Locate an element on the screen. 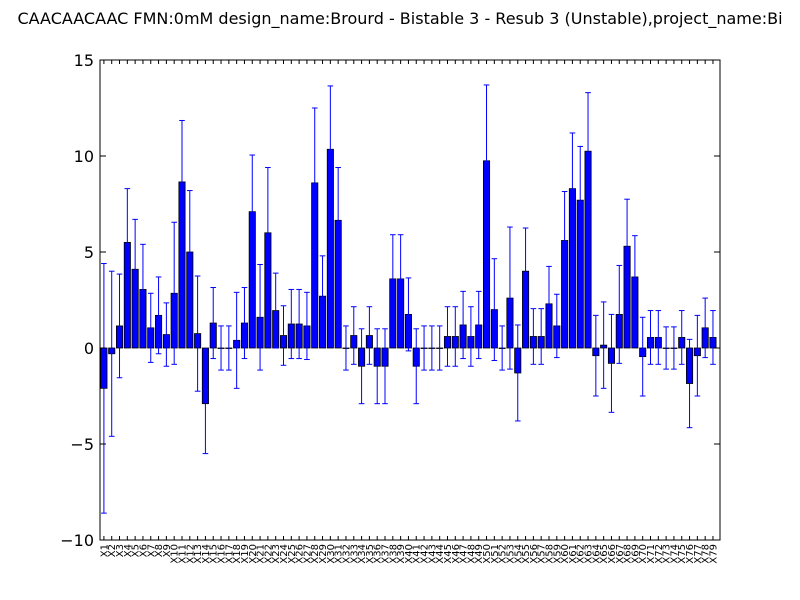 This screenshot has width=800, height=600. x-tick-label: X77 is located at coordinates (698, 554).